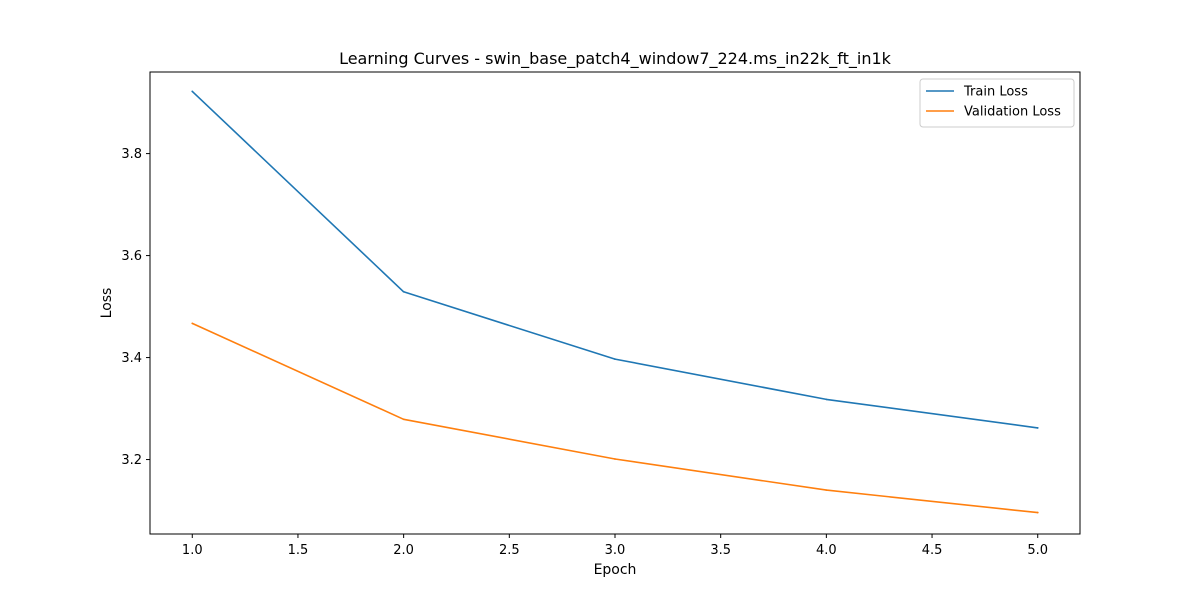 The image size is (1200, 600). What do you see at coordinates (826, 550) in the screenshot?
I see `x-tick-label: 4.0` at bounding box center [826, 550].